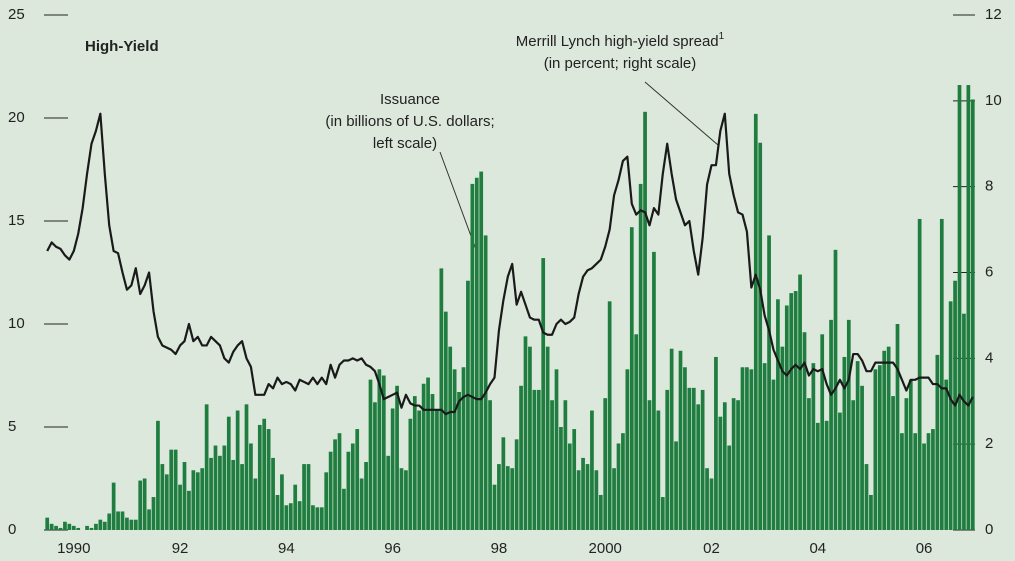 Image resolution: width=1015 pixels, height=561 pixels. Describe the element at coordinates (286, 548) in the screenshot. I see `x-tick-label: 94` at that location.